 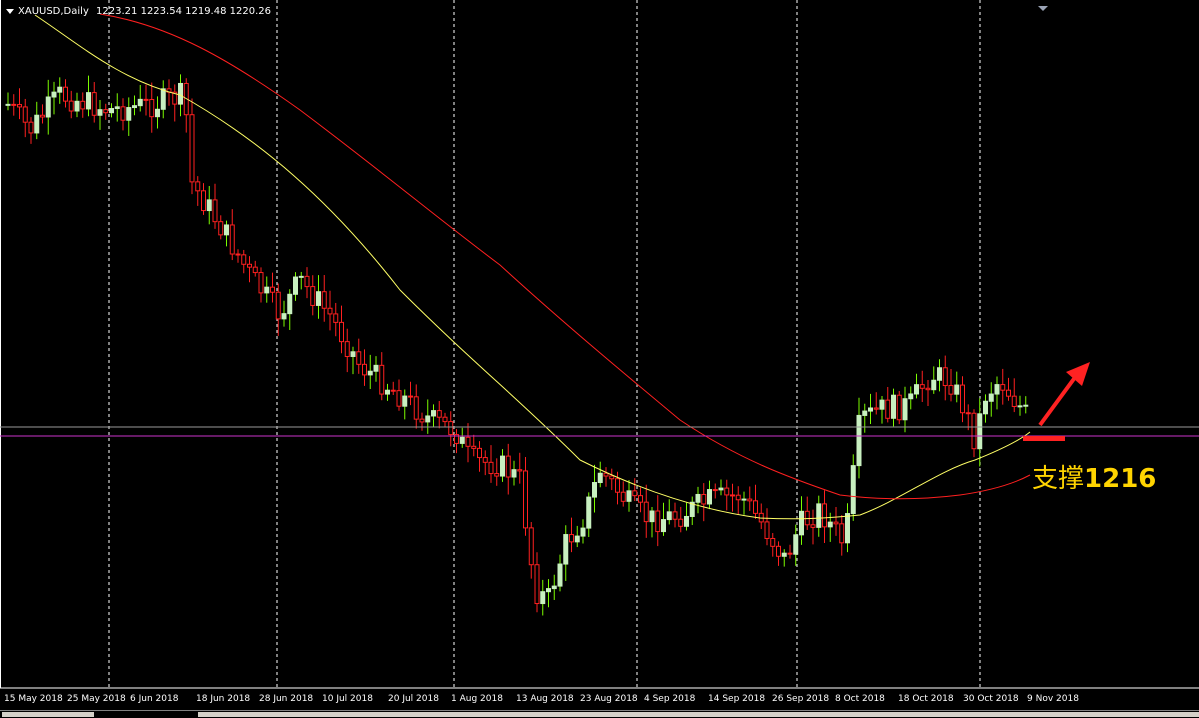 I want to click on scroll-marker-icon, so click(x=1043, y=8).